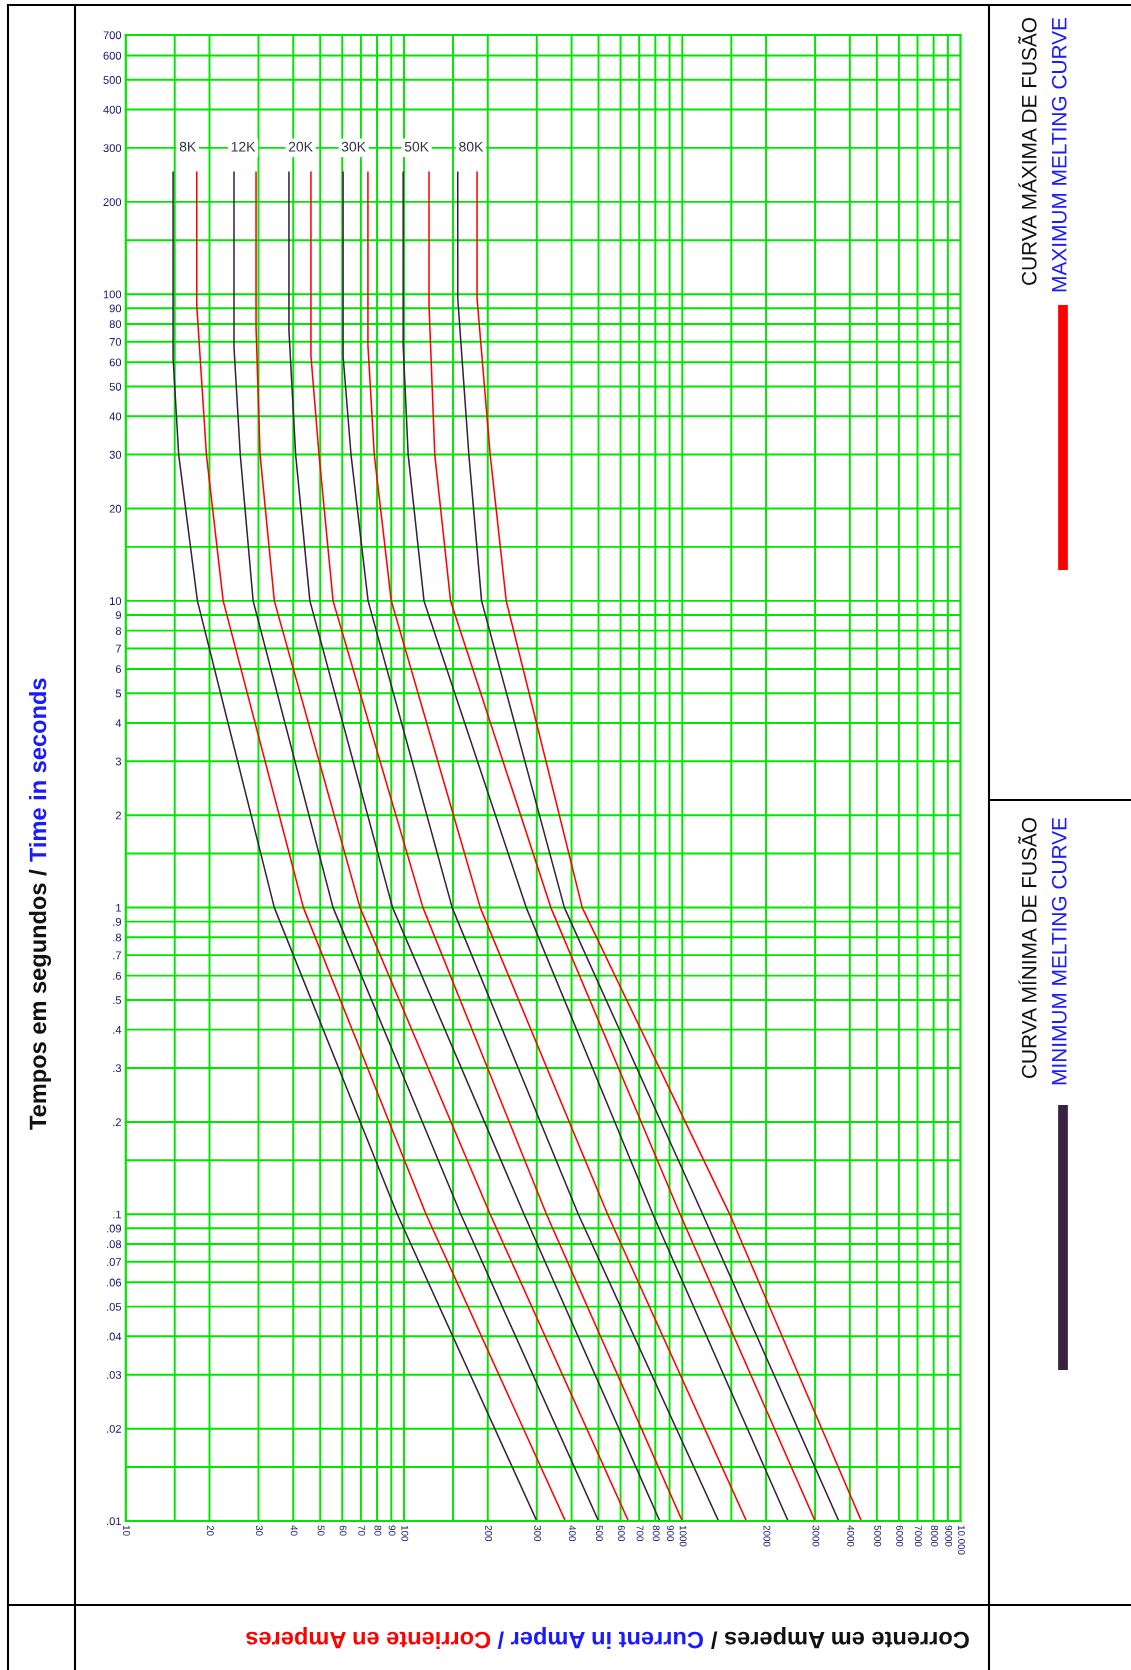 The width and height of the screenshot is (1131, 1670). I want to click on y-tick-label: 60, so click(115, 362).